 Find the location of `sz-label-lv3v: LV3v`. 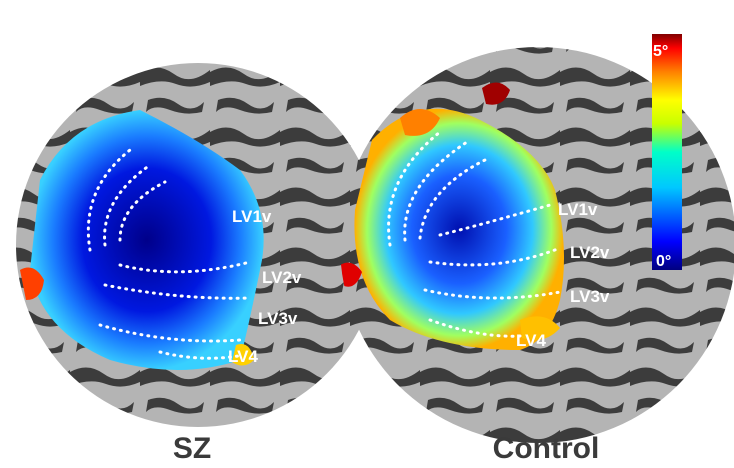

sz-label-lv3v: LV3v is located at coordinates (278, 318).